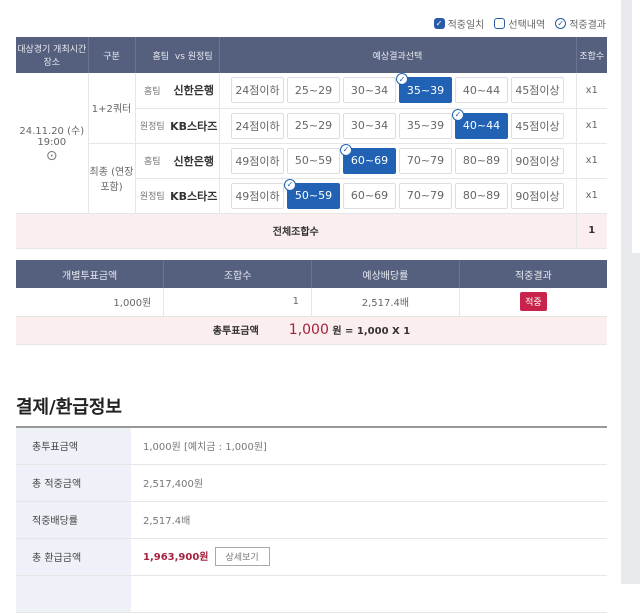 The width and height of the screenshot is (640, 613). I want to click on payment-row: 총 적중금액 2,517,400원, so click(311, 483).